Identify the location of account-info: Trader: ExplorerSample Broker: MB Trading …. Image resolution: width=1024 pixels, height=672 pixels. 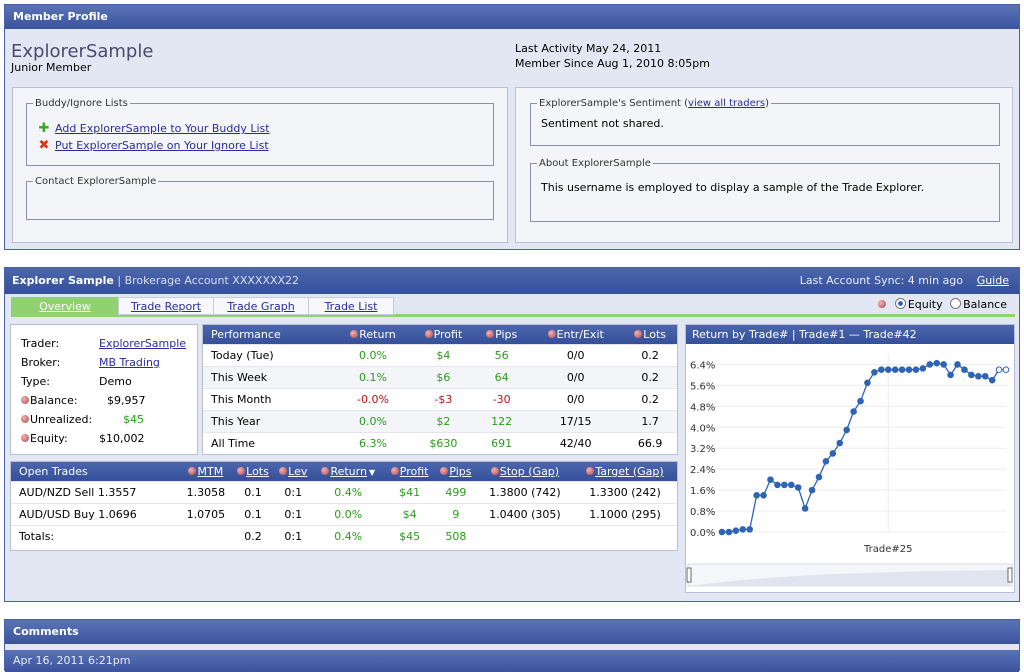
(104, 389).